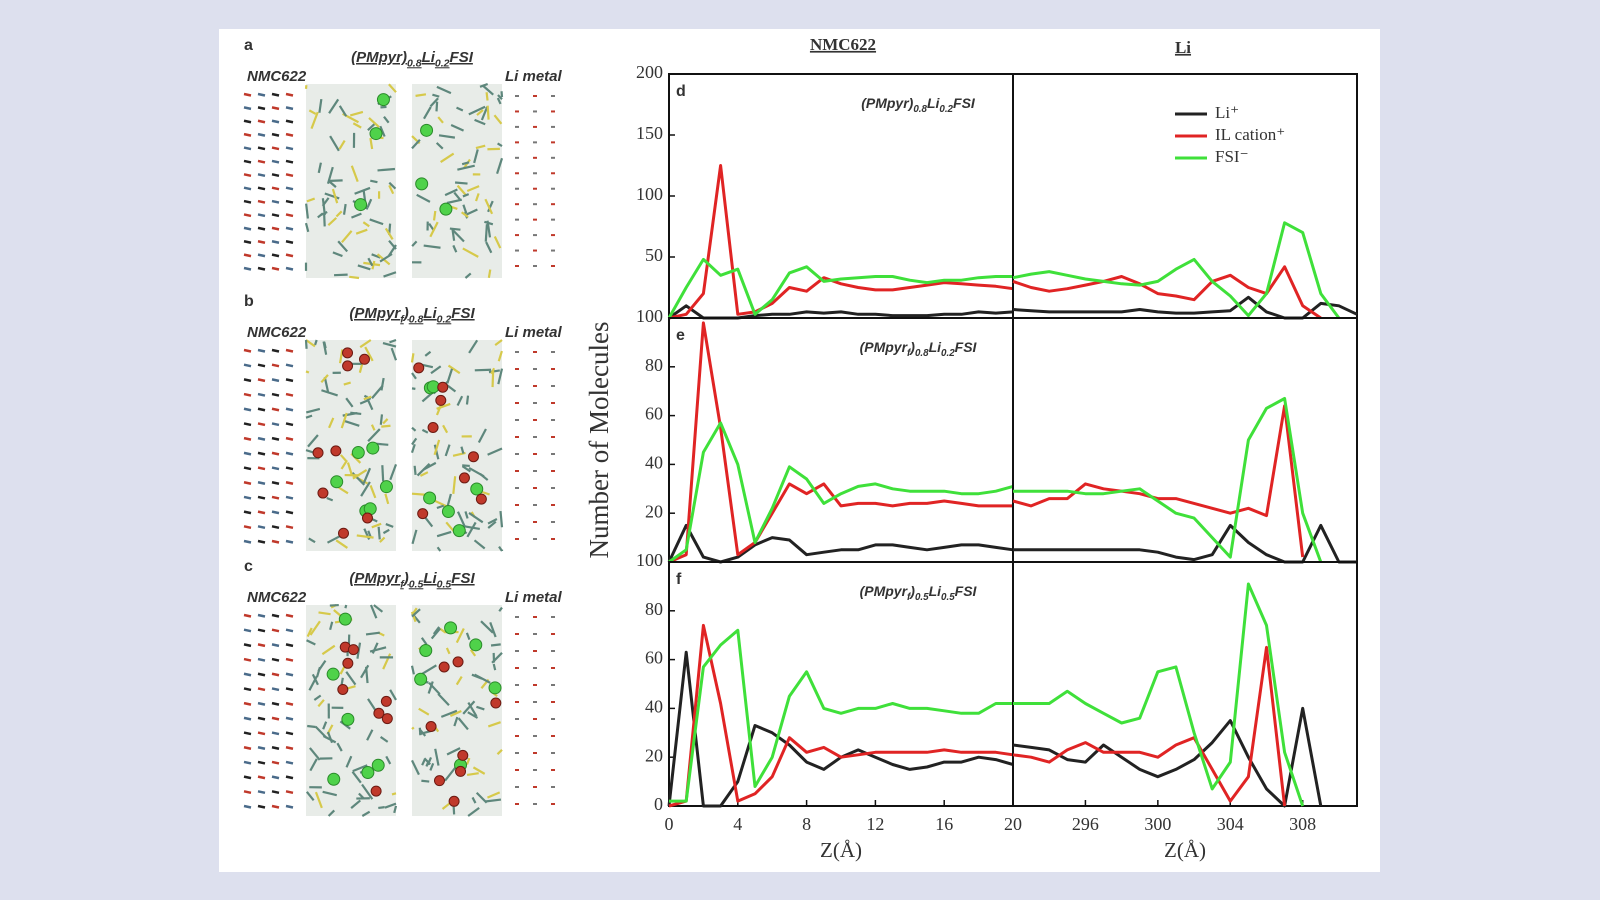  Describe the element at coordinates (375, 313) in the screenshot. I see `title-part: (PMpyr` at that location.